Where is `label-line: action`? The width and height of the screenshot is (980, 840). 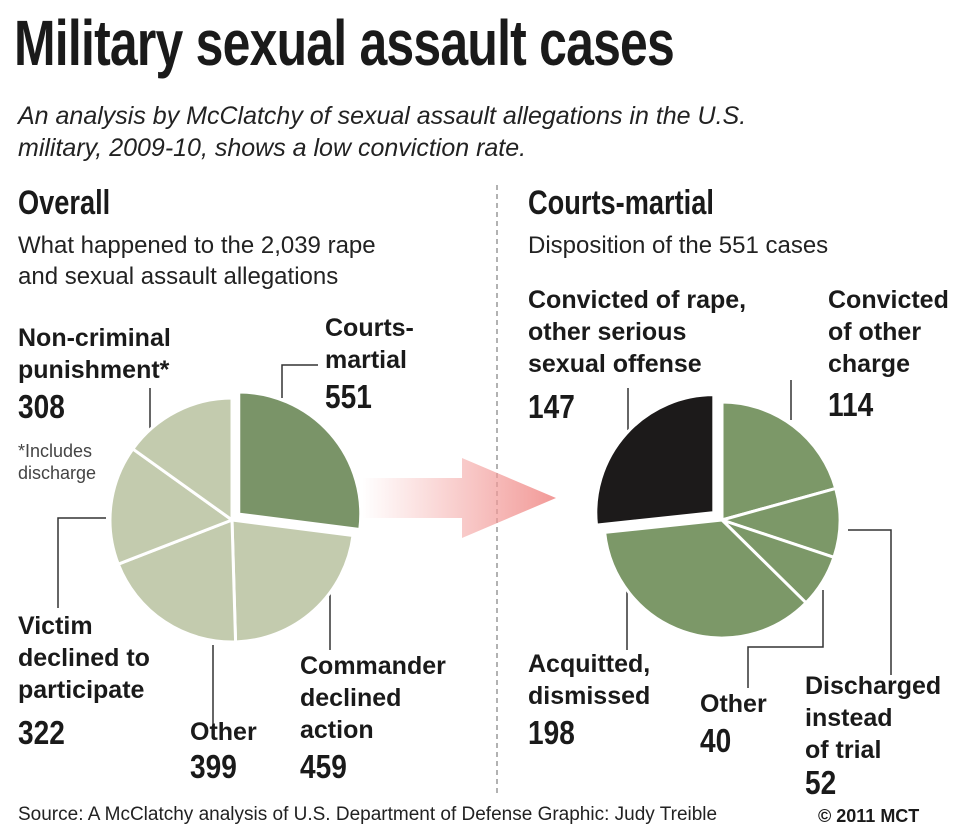
label-line: action is located at coordinates (337, 730).